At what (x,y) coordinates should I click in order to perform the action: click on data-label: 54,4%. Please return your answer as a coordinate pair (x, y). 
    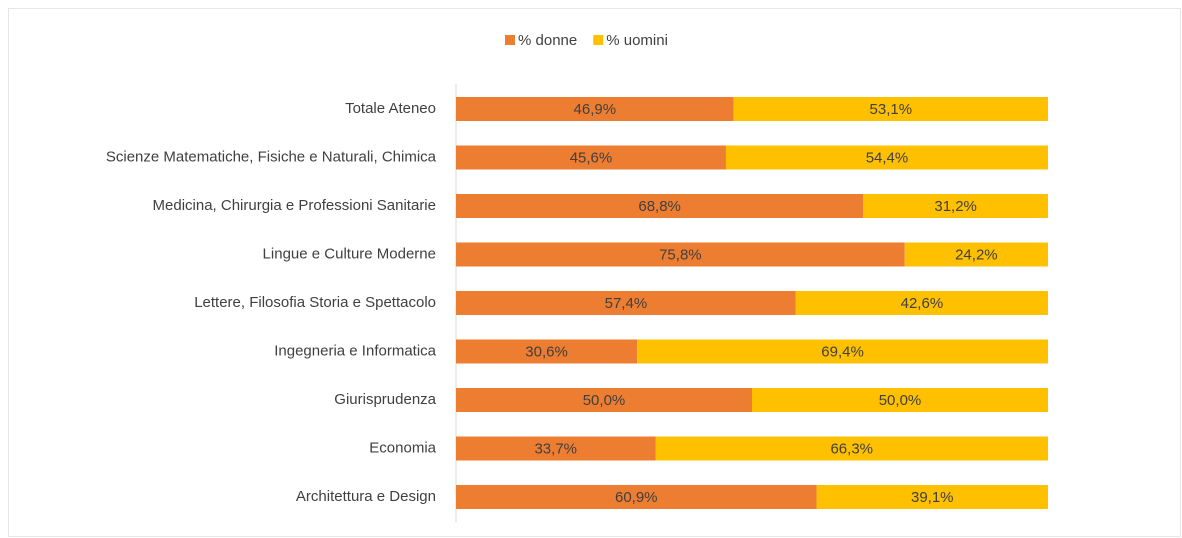
    Looking at the image, I should click on (887, 157).